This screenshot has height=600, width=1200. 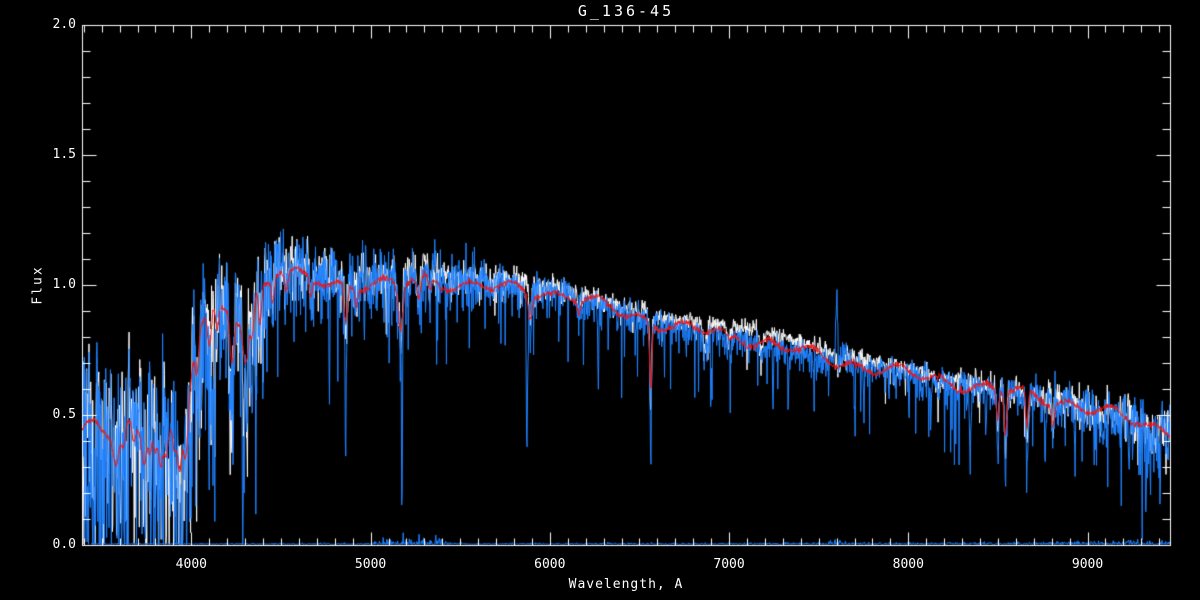 I want to click on x-tick-label: 8000, so click(x=908, y=564).